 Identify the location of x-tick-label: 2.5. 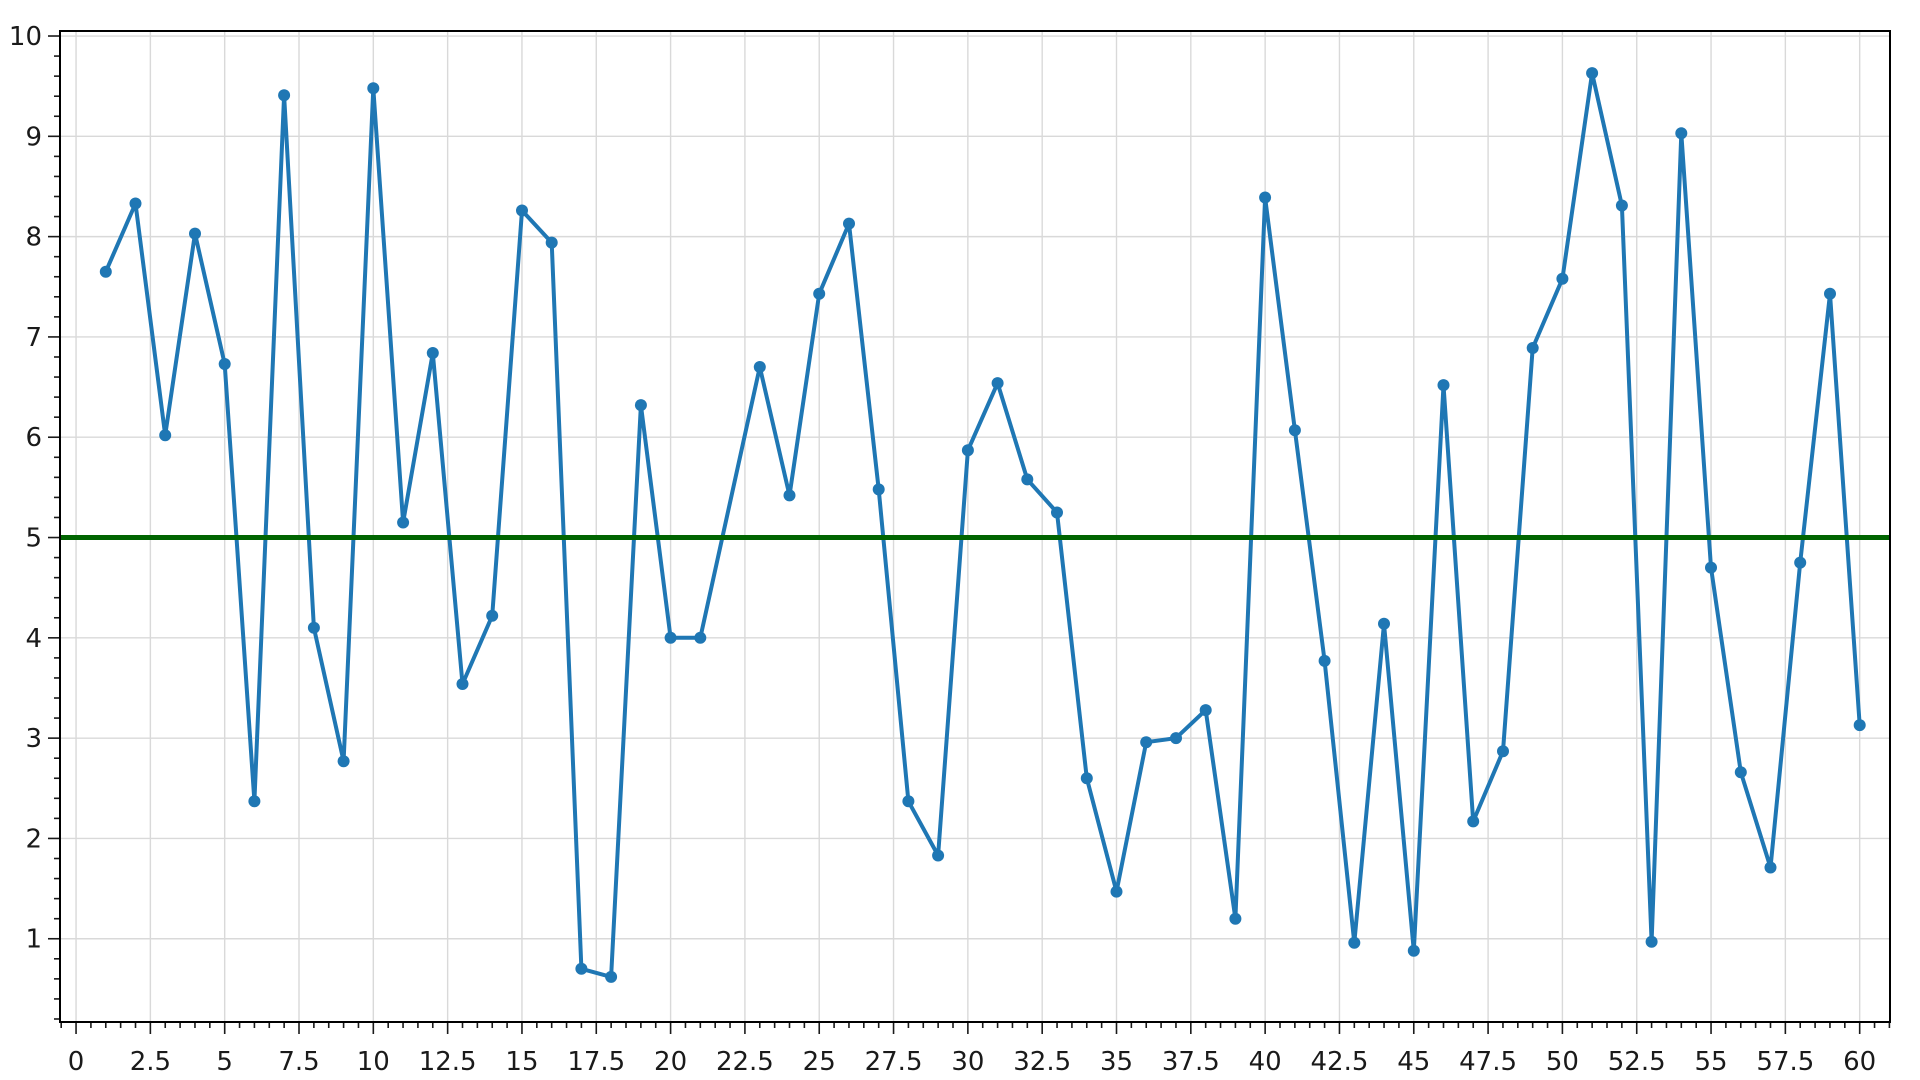
(150, 1062).